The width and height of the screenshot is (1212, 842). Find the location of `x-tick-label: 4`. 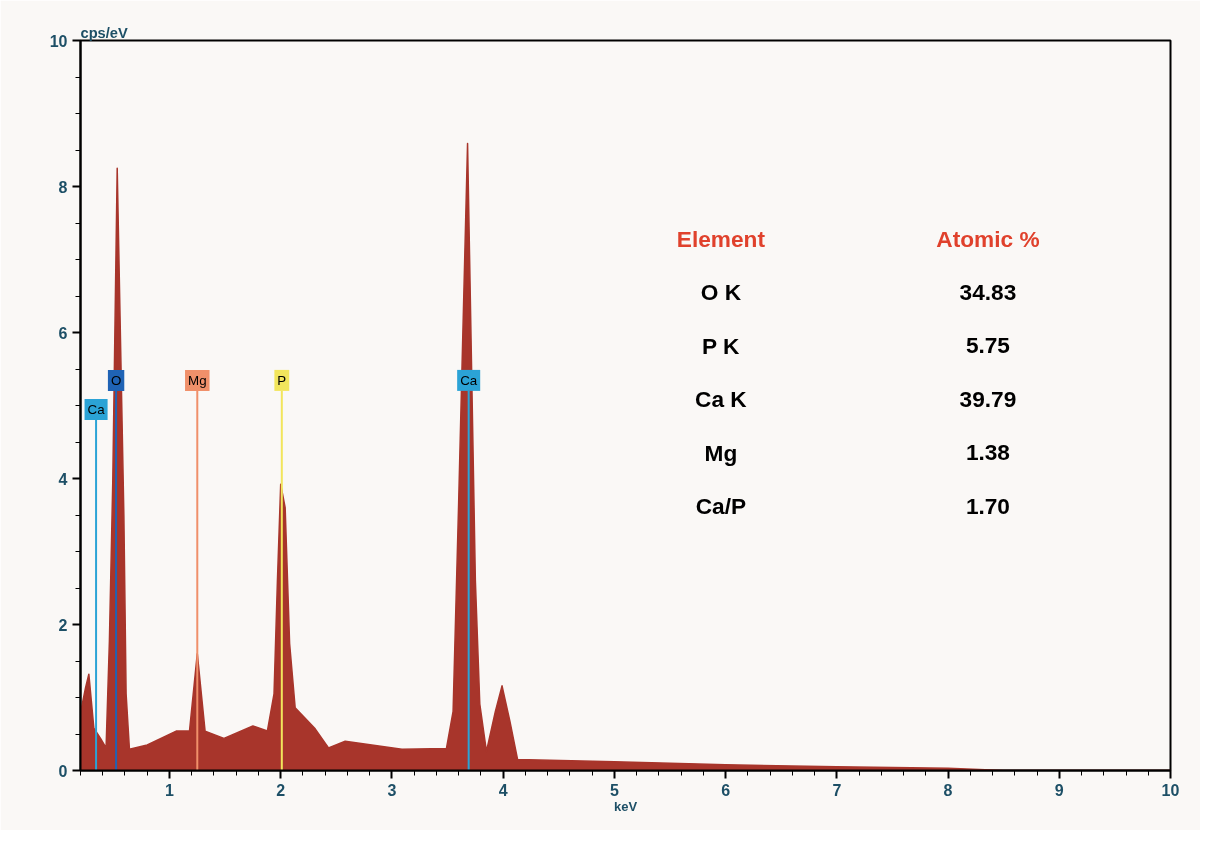

x-tick-label: 4 is located at coordinates (503, 790).